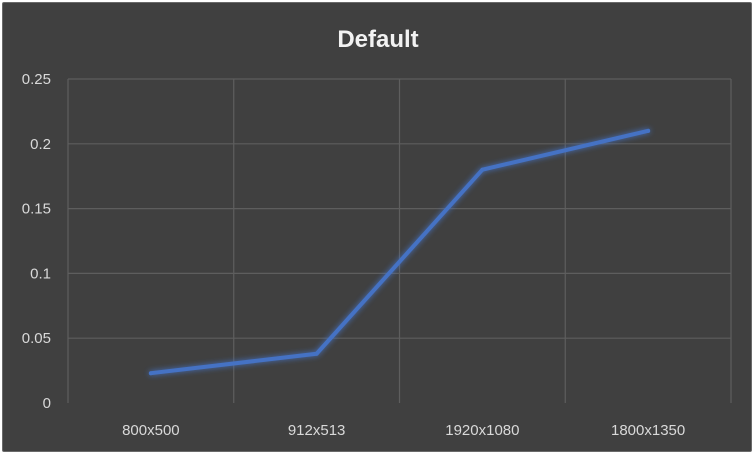 The width and height of the screenshot is (754, 454). Describe the element at coordinates (40, 144) in the screenshot. I see `y-tick-label: 0.2` at that location.